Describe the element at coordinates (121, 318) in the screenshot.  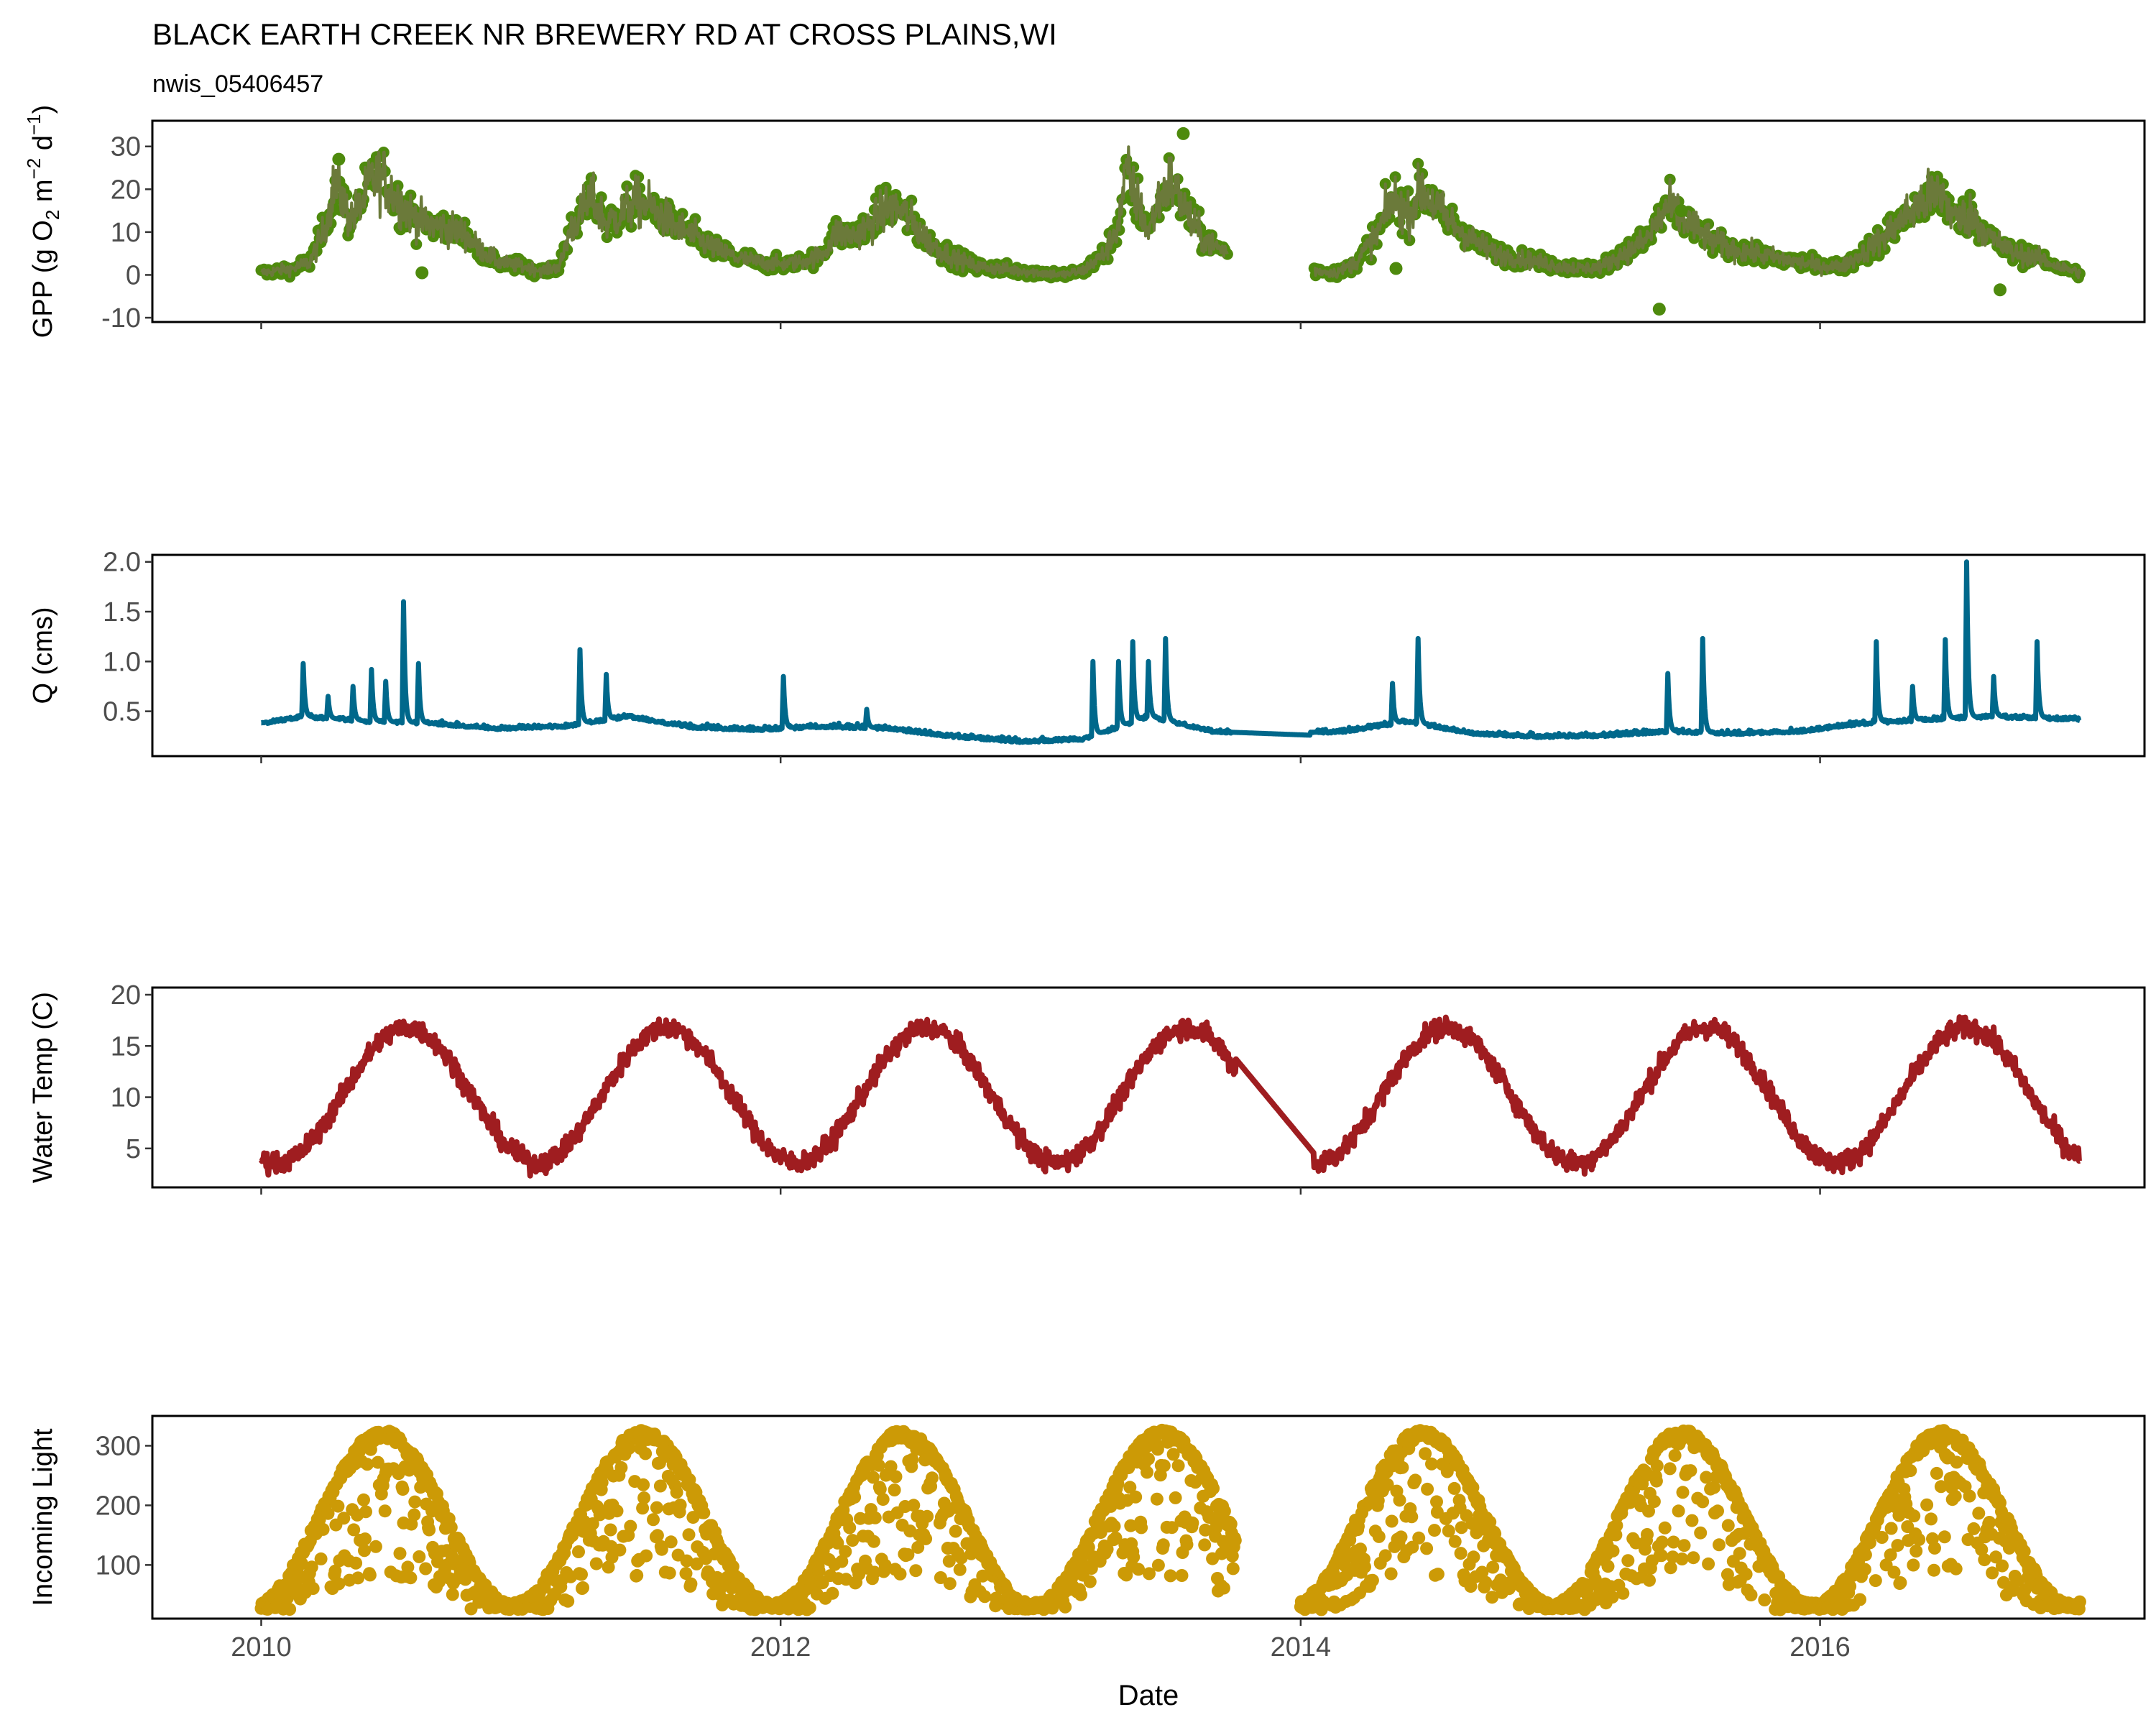
I see `gpp-ytick-label: -10` at that location.